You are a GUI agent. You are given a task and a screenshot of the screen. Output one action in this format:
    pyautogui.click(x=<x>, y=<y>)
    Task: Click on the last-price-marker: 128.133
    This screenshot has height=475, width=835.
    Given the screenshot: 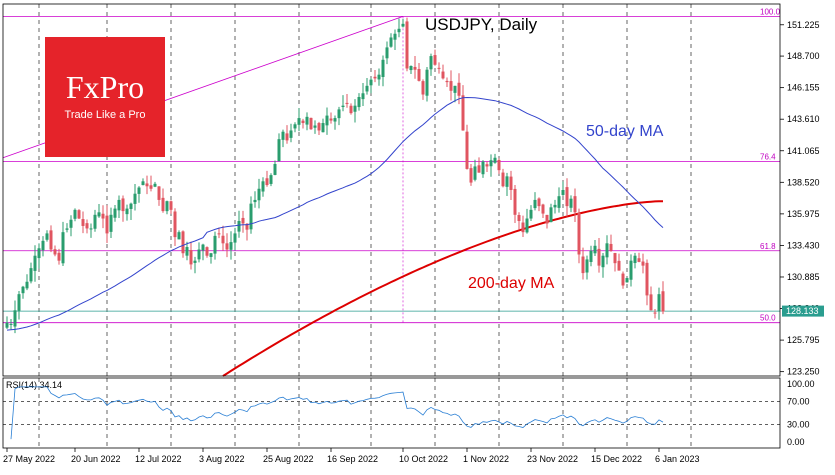 What is the action you would take?
    pyautogui.click(x=803, y=311)
    